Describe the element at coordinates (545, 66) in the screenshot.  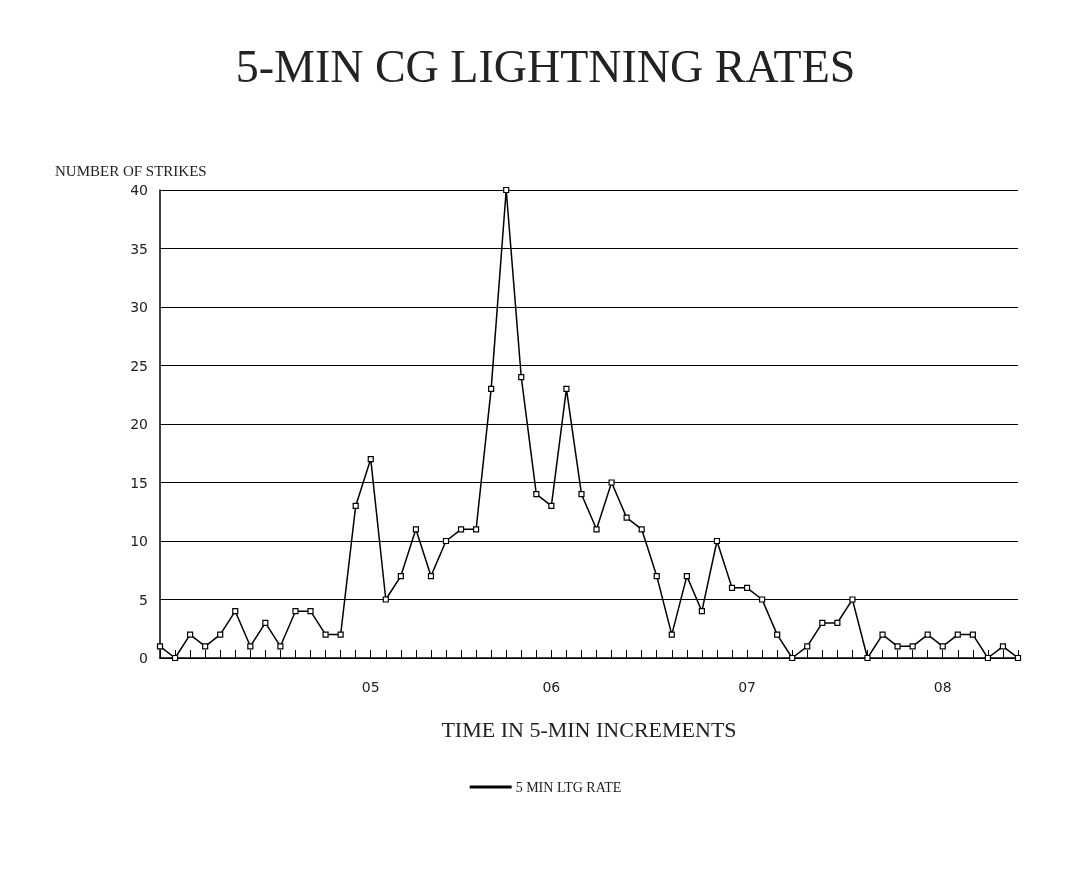
I see `chart-title: 5-MIN CG LIGHTNING RATES` at that location.